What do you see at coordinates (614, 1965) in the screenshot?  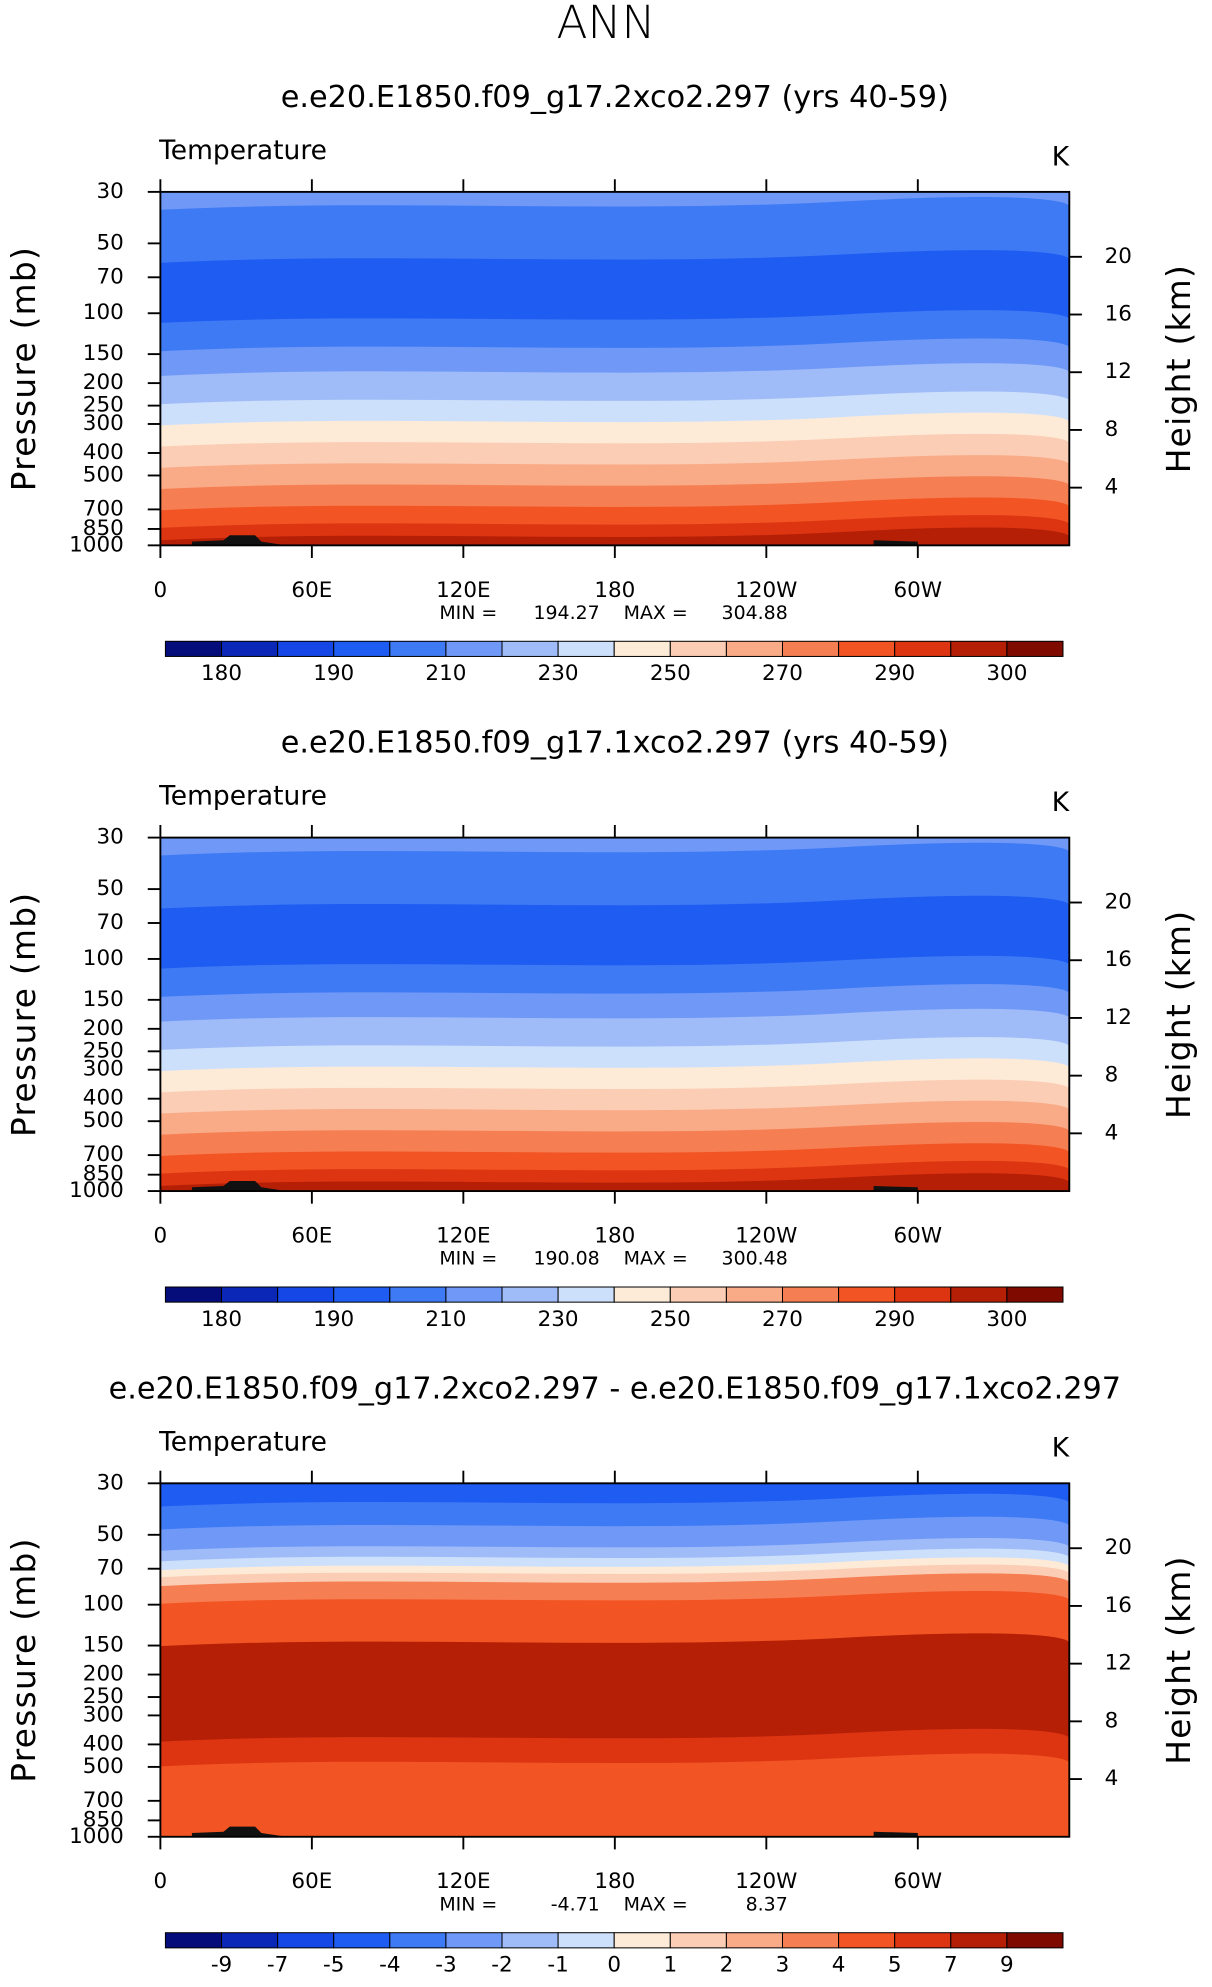 I see `colorbar-label: 0` at bounding box center [614, 1965].